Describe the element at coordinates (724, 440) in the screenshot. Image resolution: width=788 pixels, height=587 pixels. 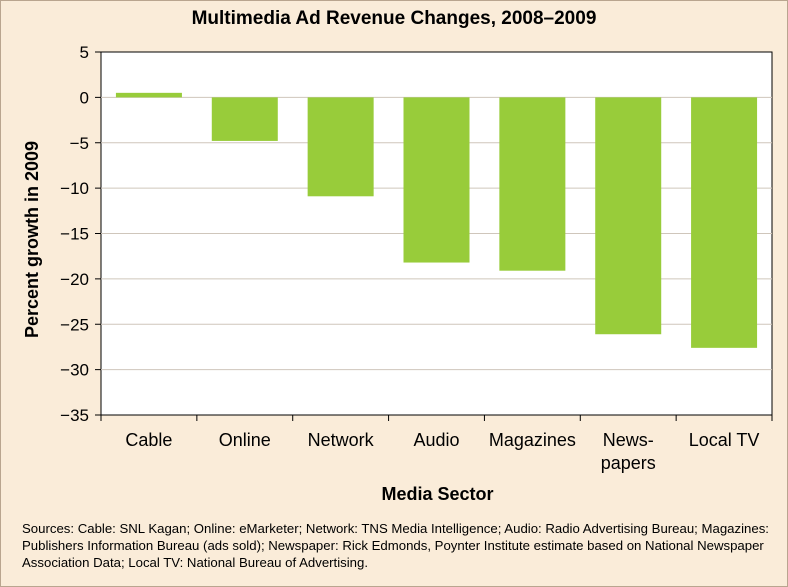
I see `x-tick-label: Local TV` at that location.